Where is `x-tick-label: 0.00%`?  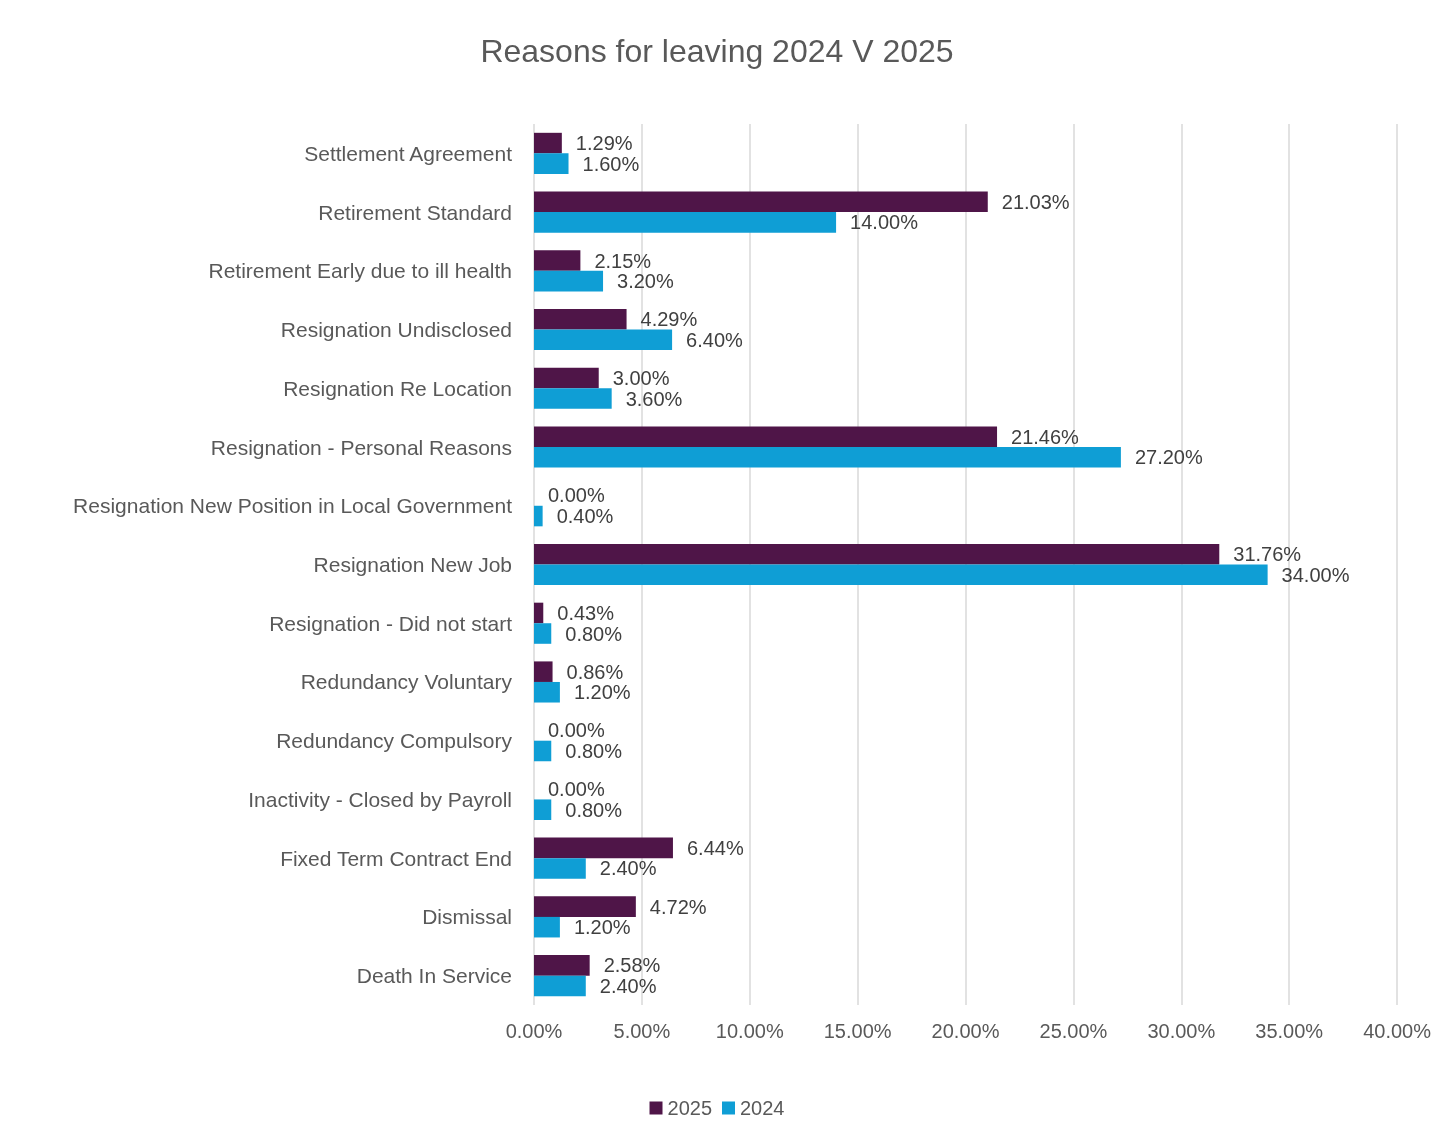
x-tick-label: 0.00% is located at coordinates (534, 1031).